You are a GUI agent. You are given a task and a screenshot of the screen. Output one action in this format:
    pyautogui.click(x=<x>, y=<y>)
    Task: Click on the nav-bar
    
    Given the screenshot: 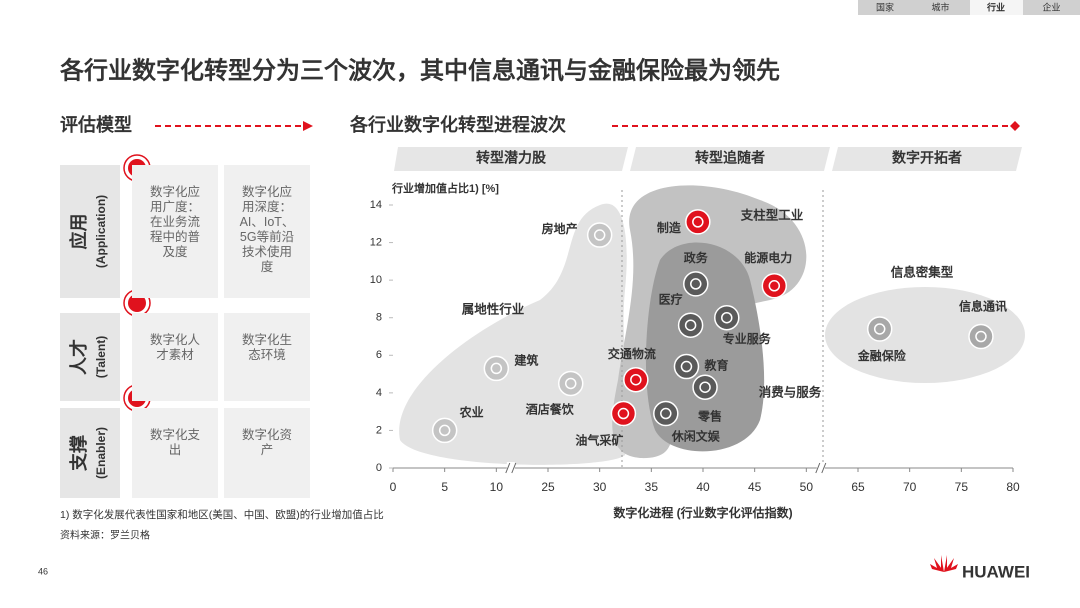 What is the action you would take?
    pyautogui.click(x=969, y=7)
    